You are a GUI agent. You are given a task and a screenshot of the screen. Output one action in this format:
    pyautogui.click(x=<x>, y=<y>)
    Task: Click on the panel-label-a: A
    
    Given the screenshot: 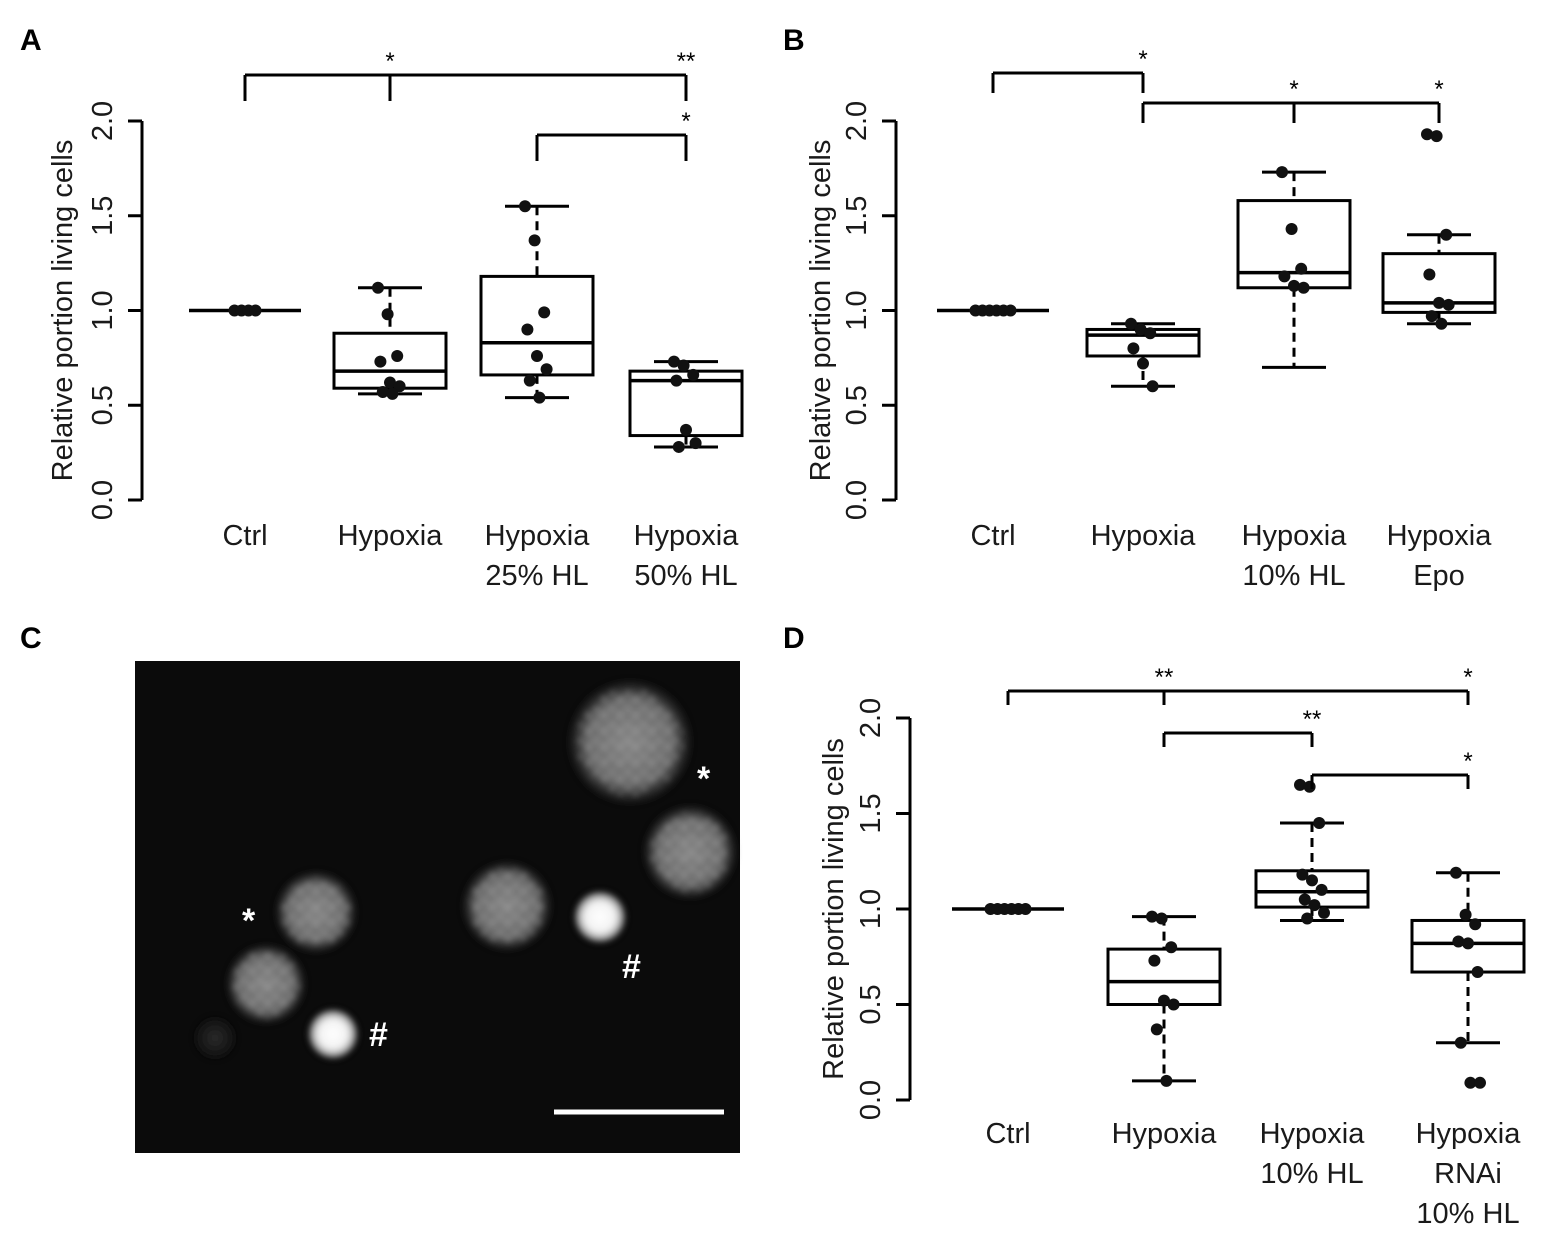 What is the action you would take?
    pyautogui.click(x=31, y=40)
    